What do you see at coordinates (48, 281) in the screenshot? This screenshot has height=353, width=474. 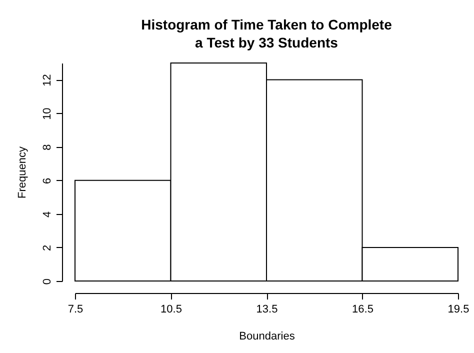 I see `y-tick-label: 0` at bounding box center [48, 281].